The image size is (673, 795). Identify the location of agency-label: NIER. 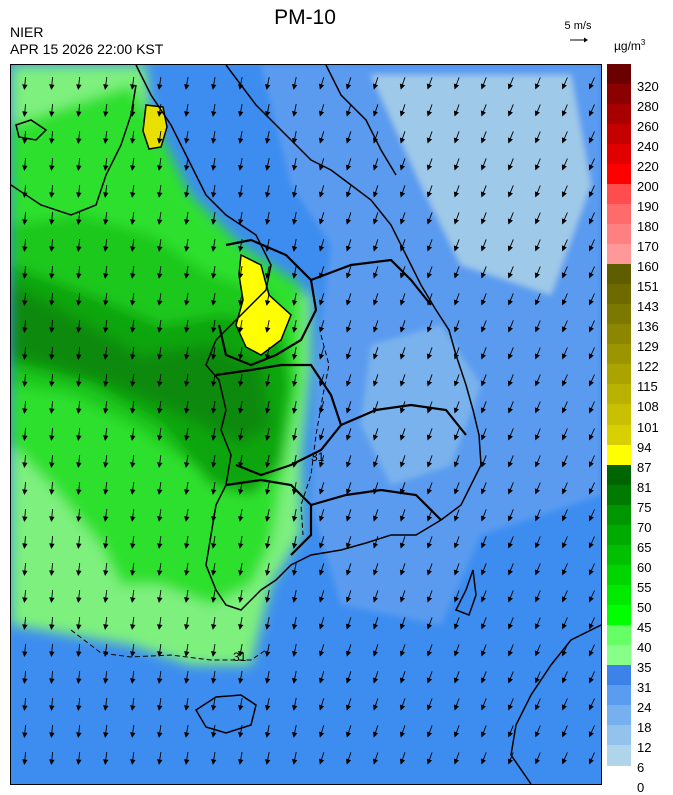
(27, 32).